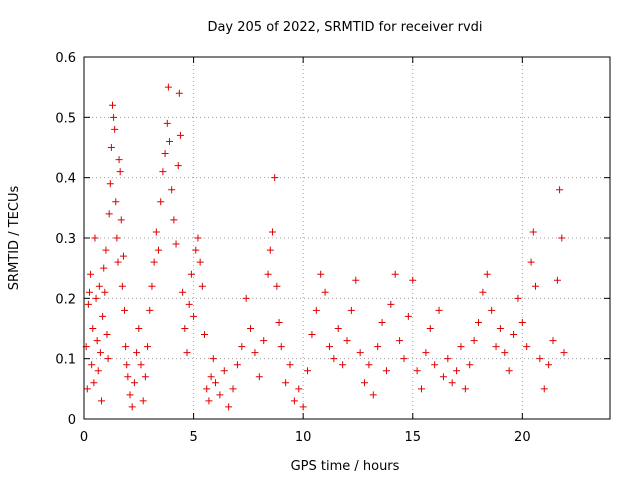 The width and height of the screenshot is (640, 484). What do you see at coordinates (65, 299) in the screenshot?
I see `y-tick-label: 0.2` at bounding box center [65, 299].